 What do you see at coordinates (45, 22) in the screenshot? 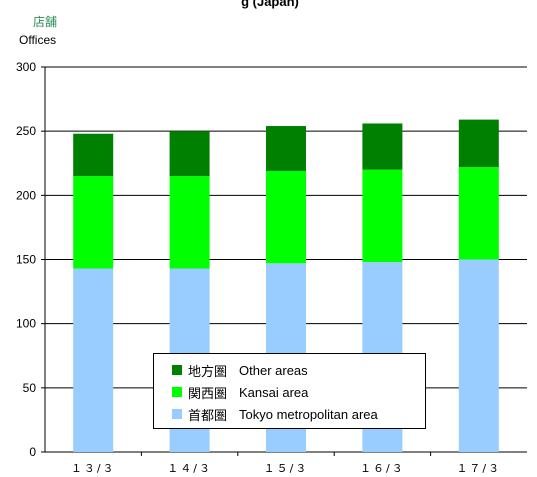
I see `unit-label-japanese: 店舗` at bounding box center [45, 22].